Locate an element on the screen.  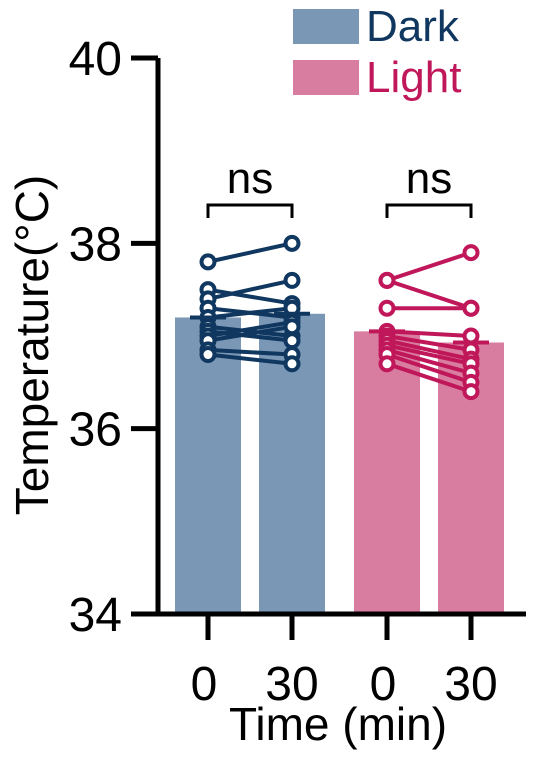
y-axis-label: Temperature(°C) is located at coordinates (32, 345).